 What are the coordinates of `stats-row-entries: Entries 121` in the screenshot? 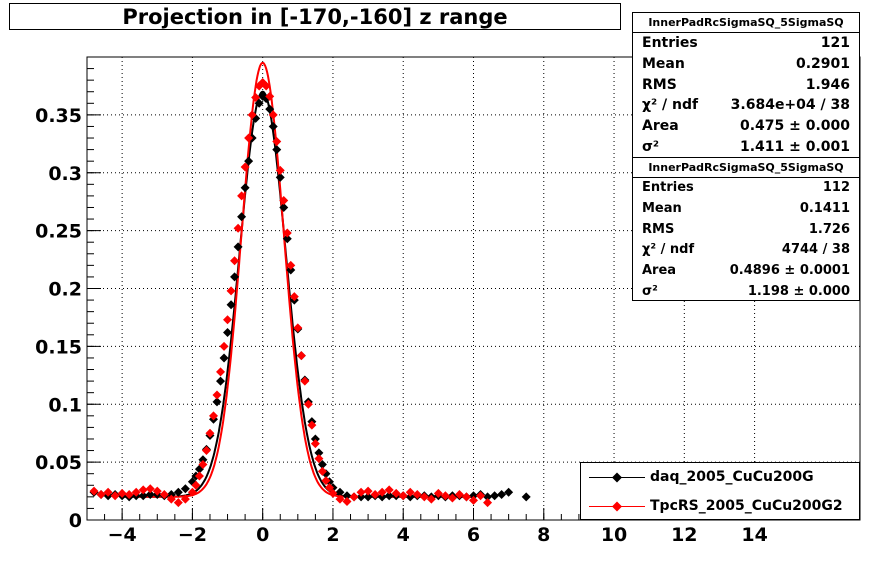 It's located at (746, 43).